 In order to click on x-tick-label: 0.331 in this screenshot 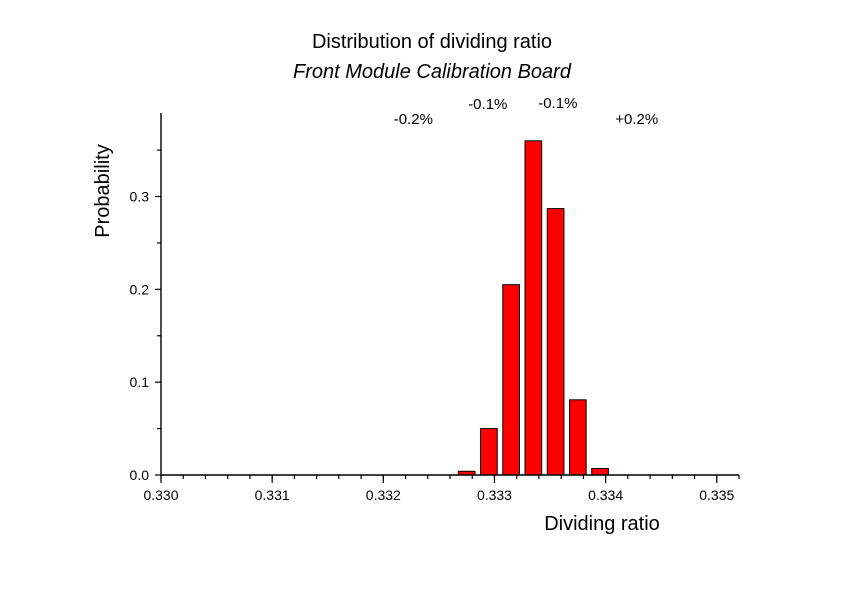, I will do `click(272, 495)`.